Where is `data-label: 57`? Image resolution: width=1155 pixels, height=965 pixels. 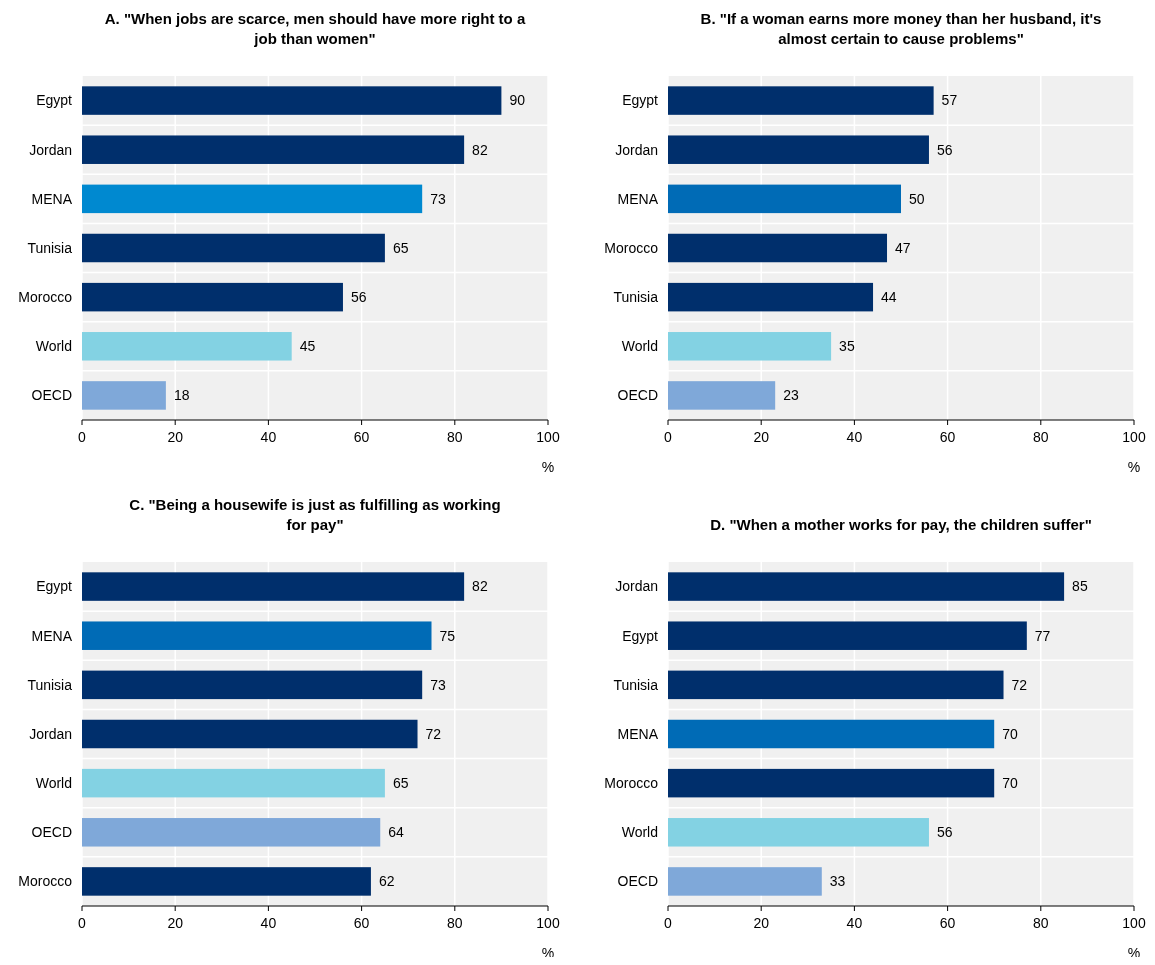
data-label: 57 is located at coordinates (949, 100).